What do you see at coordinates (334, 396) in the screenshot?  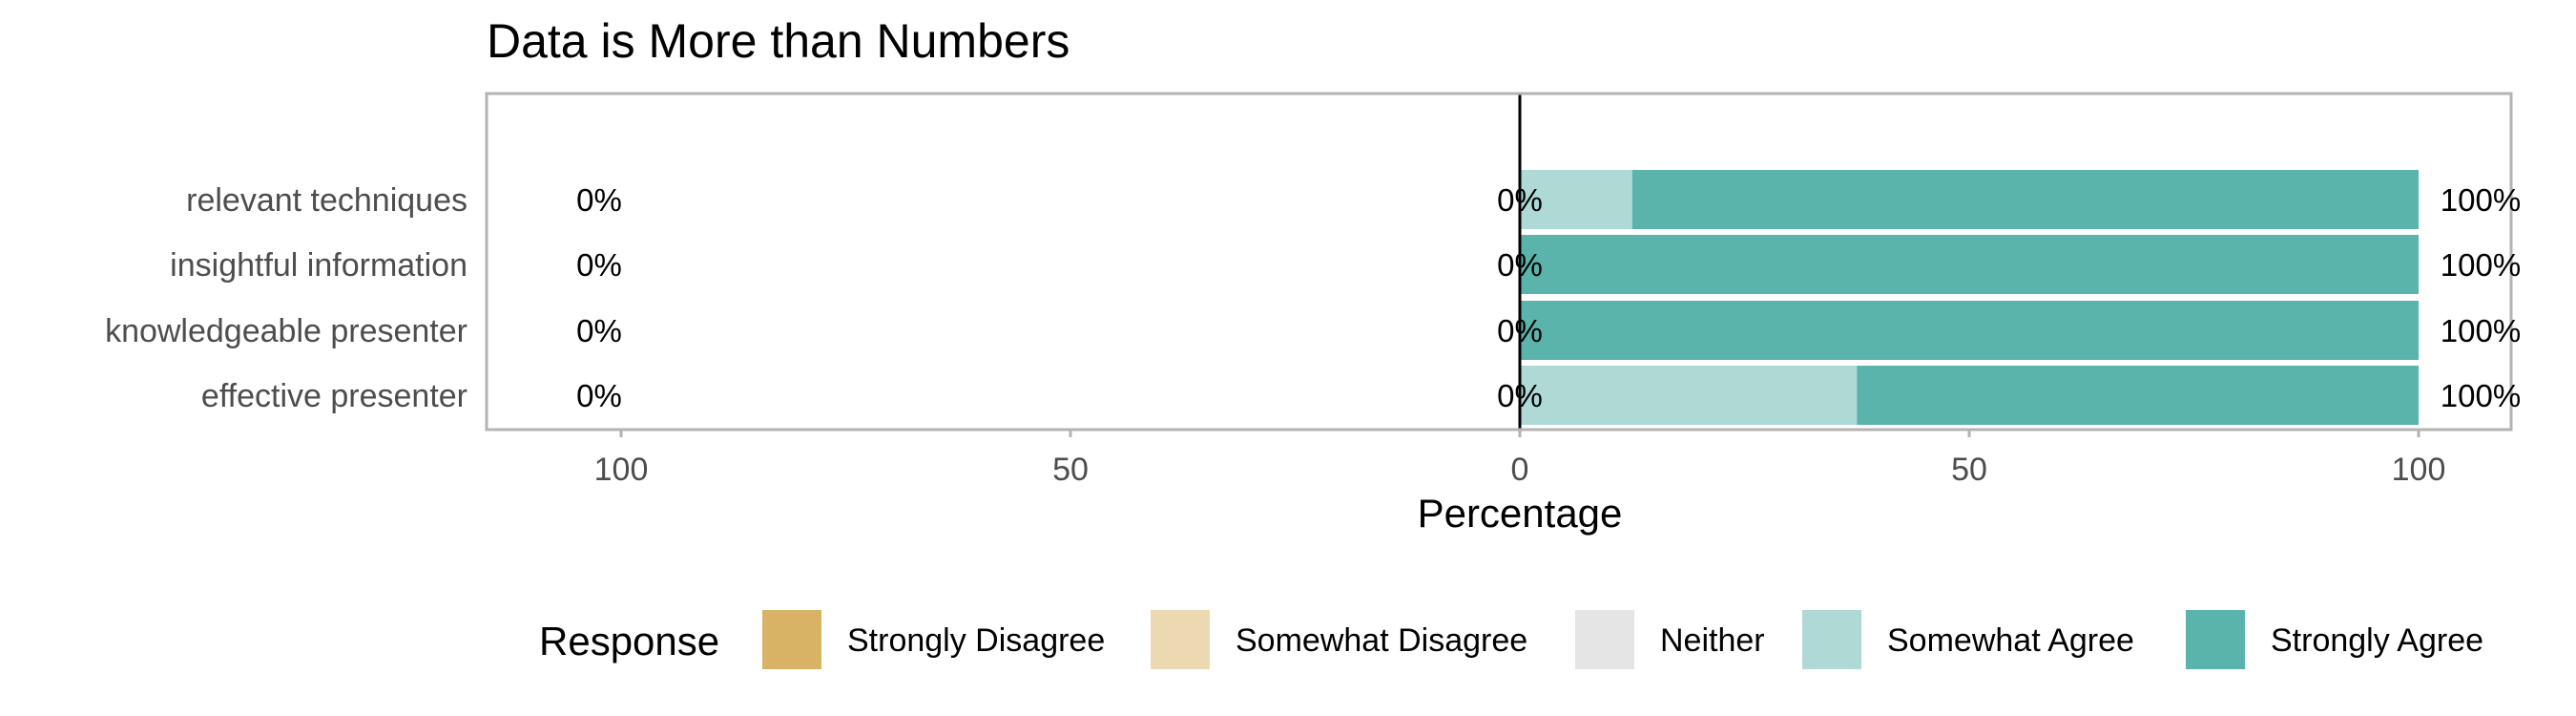 I see `y-tick-label: effective presenter` at bounding box center [334, 396].